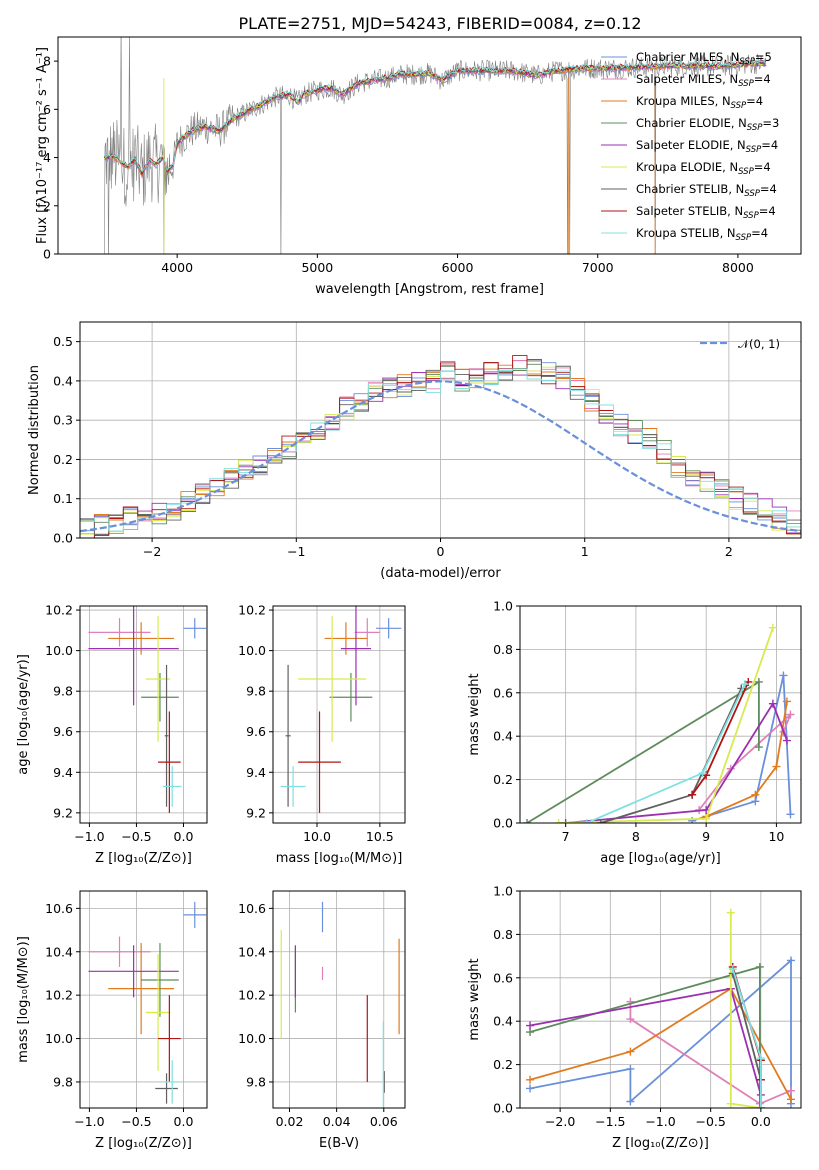  What do you see at coordinates (706, 836) in the screenshot?
I see `x-tick-label: 9` at bounding box center [706, 836].